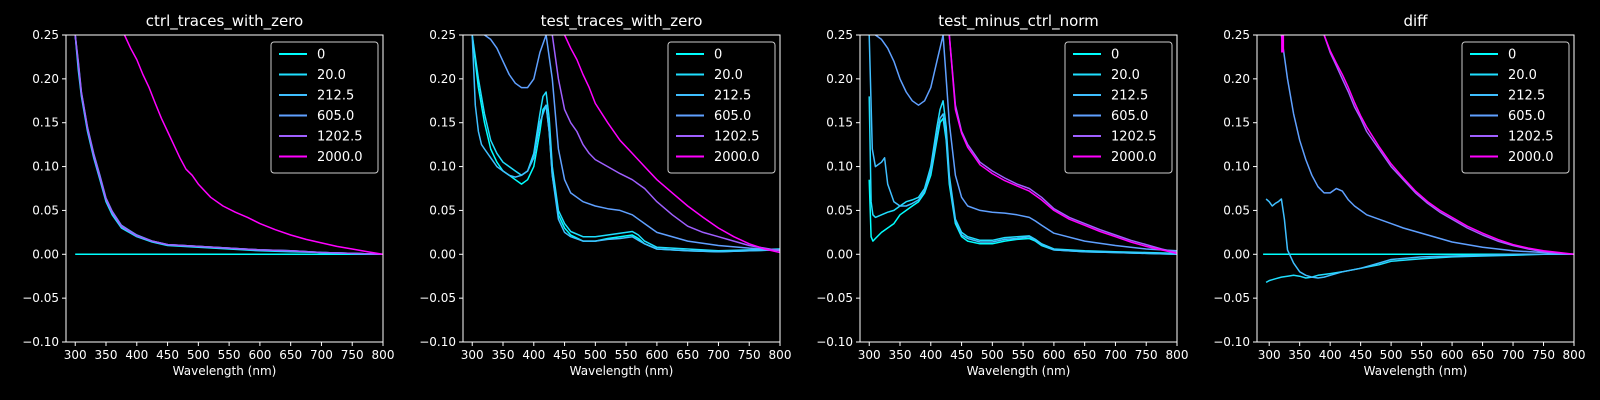 The width and height of the screenshot is (1600, 400). Describe the element at coordinates (503, 355) in the screenshot. I see `x-tick-label: 350` at that location.